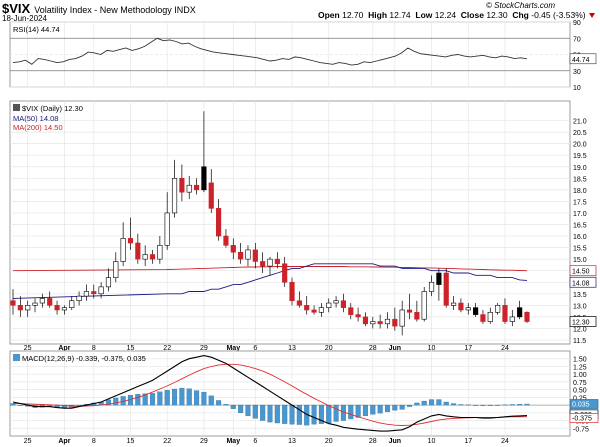 The width and height of the screenshot is (600, 447). I want to click on price-tick-label: 21.0, so click(580, 122).